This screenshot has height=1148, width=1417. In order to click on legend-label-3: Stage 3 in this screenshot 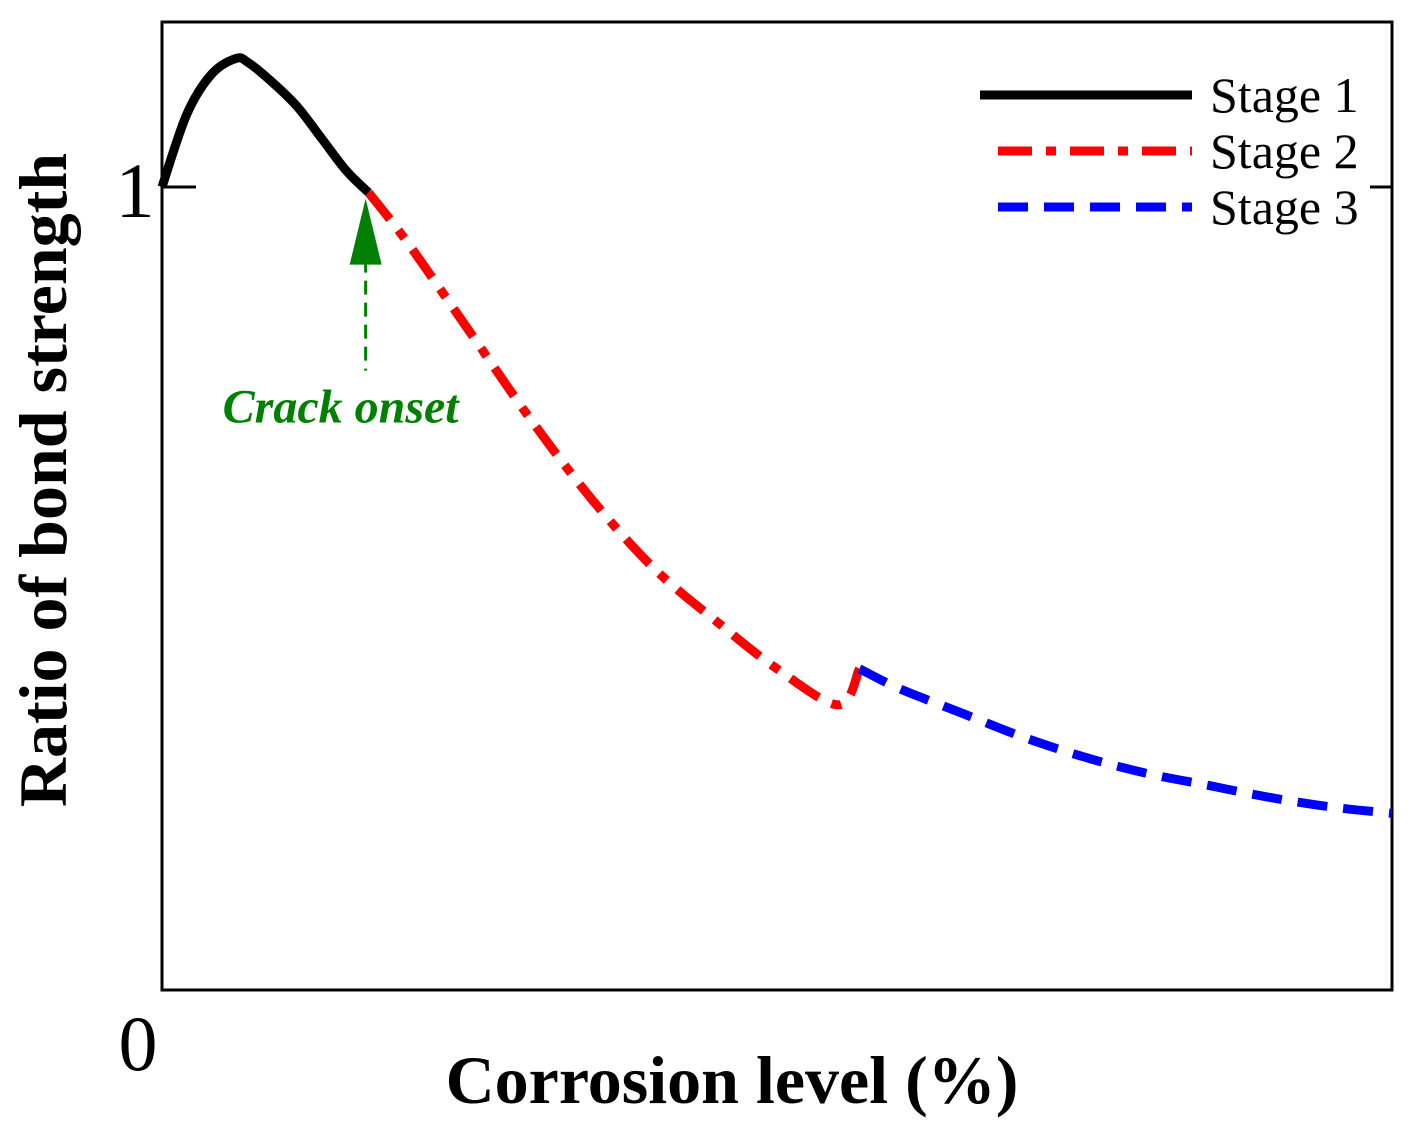, I will do `click(1284, 207)`.